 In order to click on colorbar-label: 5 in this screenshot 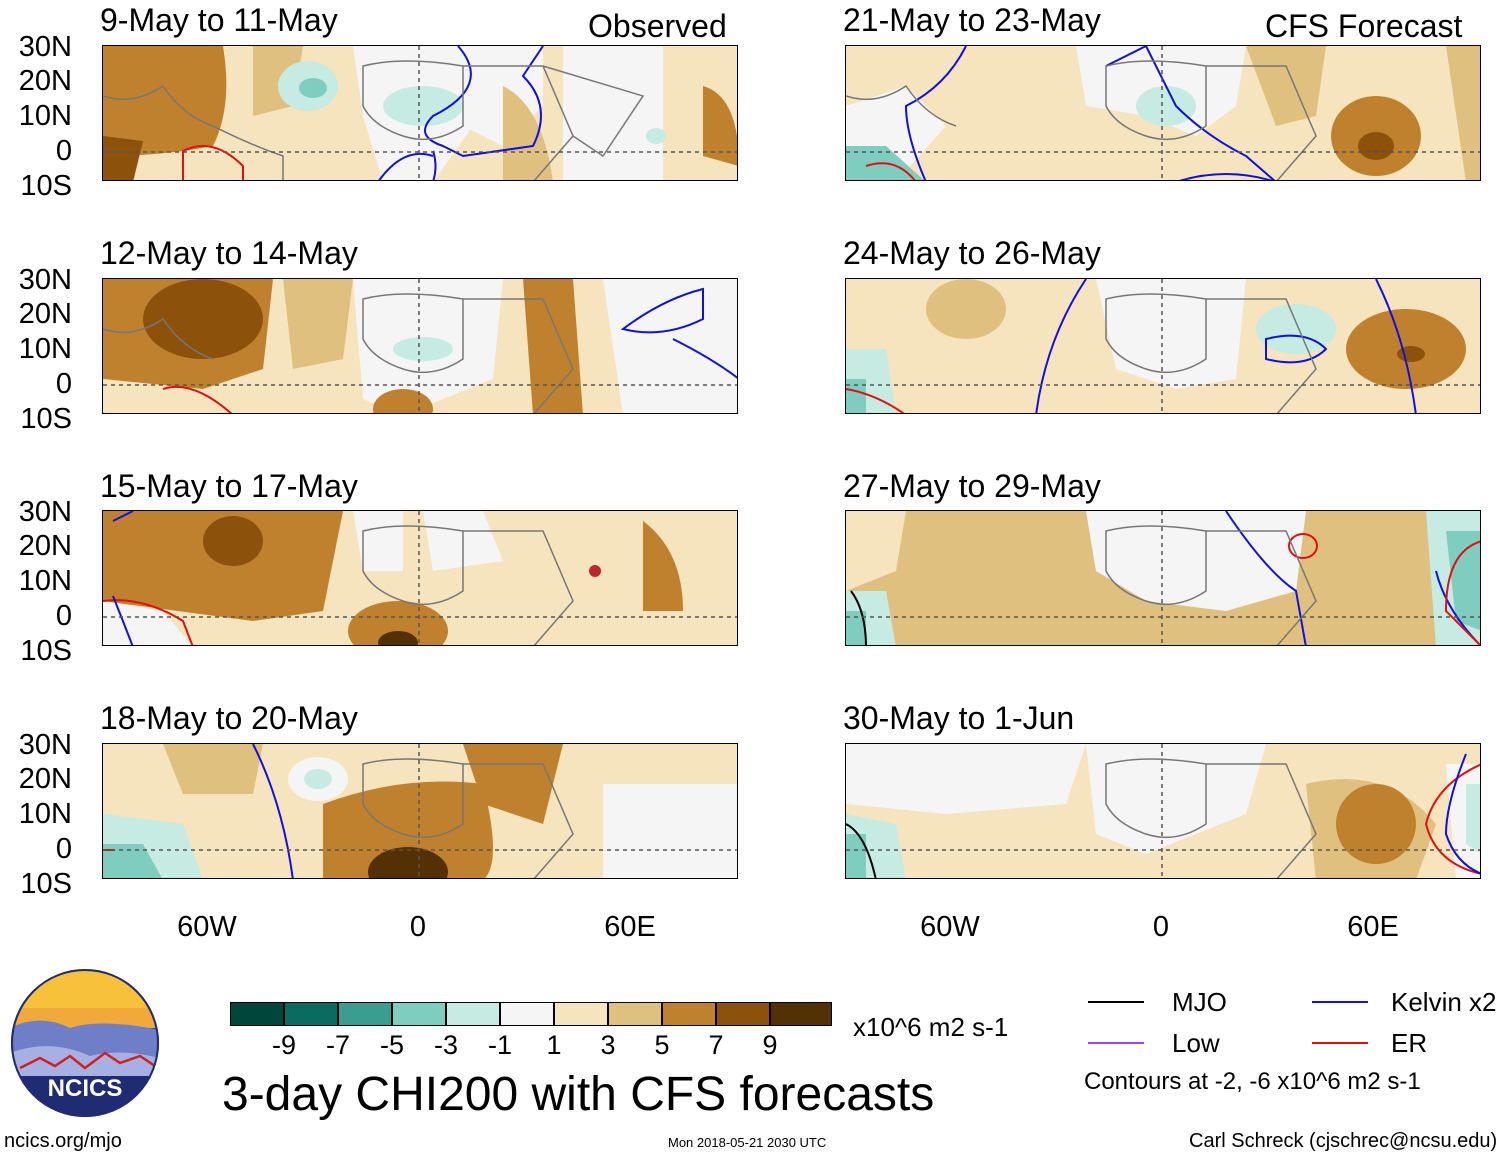, I will do `click(662, 1045)`.